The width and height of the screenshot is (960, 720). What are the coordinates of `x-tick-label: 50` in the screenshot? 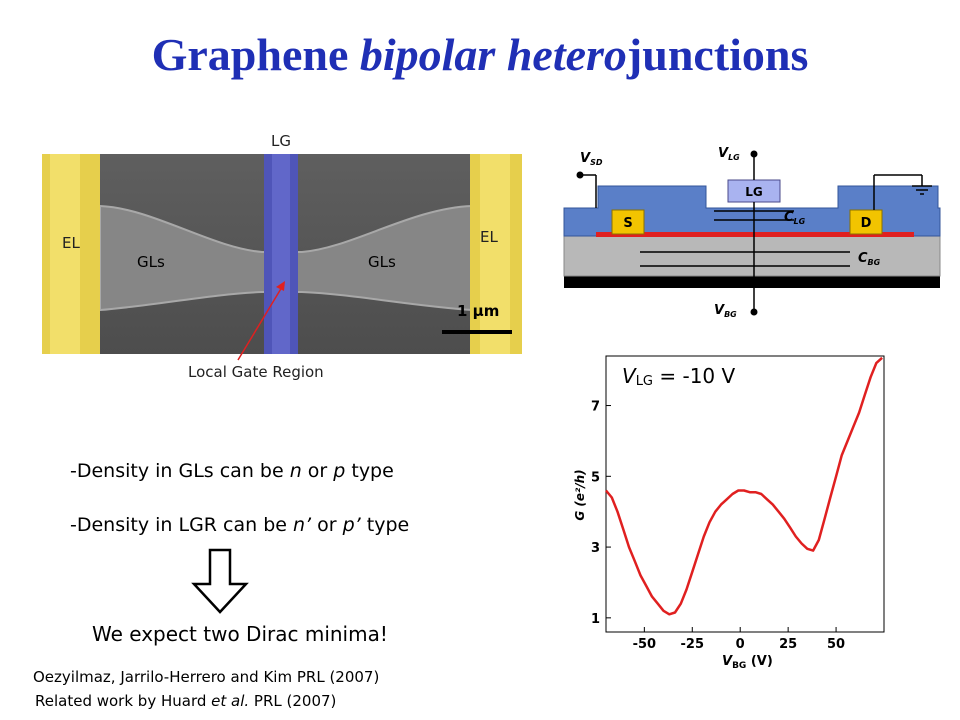 It's located at (836, 644).